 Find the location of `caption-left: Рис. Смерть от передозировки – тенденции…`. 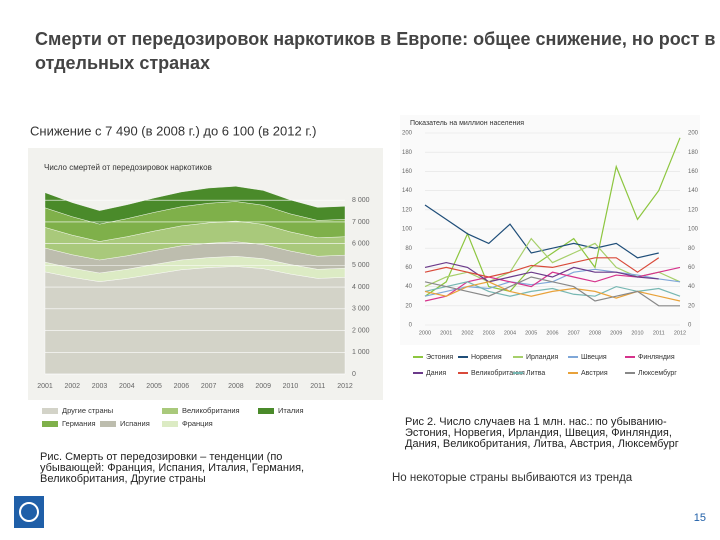

caption-left: Рис. Смерть от передозировки – тенденции… is located at coordinates (172, 468).